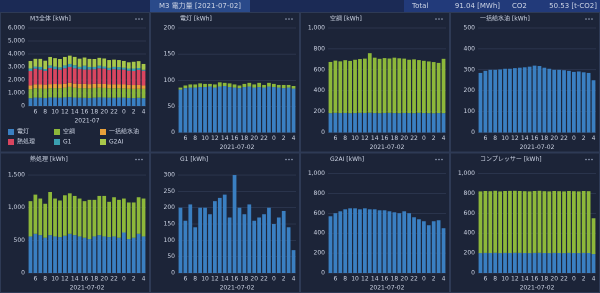 This screenshot has width=600, height=293. What do you see at coordinates (584, 138) in the screenshot?
I see `x-tick-label: 2` at bounding box center [584, 138].